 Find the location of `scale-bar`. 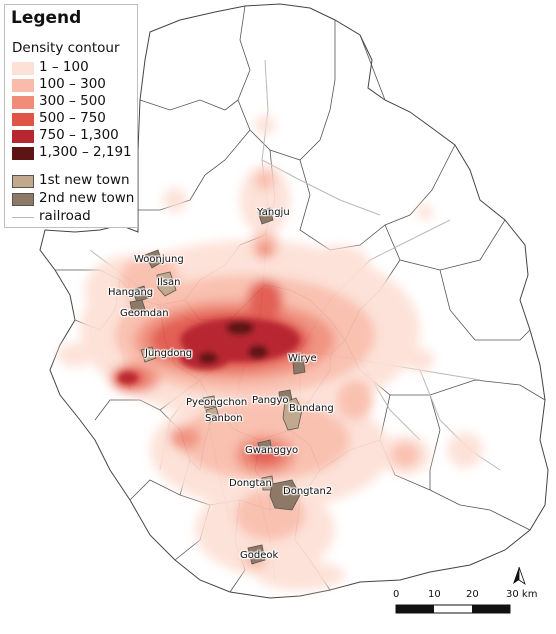

scale-bar is located at coordinates (453, 609).